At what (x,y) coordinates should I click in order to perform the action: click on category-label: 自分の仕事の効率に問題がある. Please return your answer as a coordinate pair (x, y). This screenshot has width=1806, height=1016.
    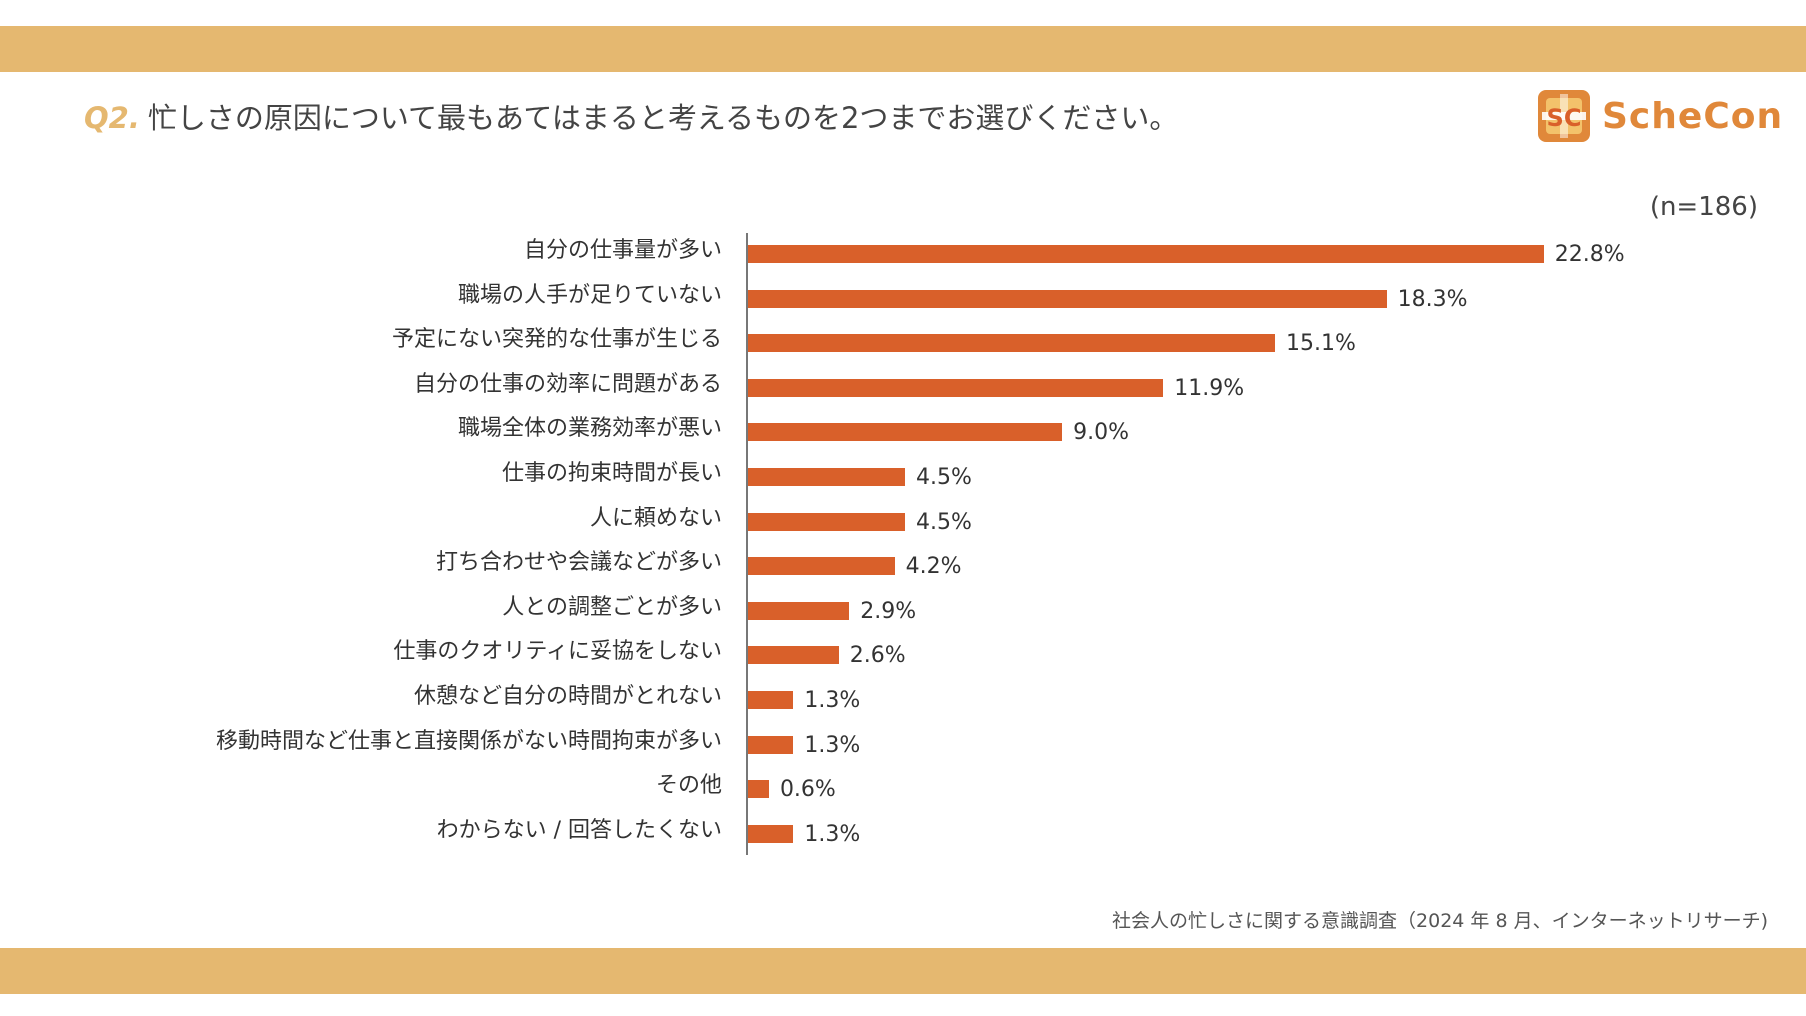
    Looking at the image, I should click on (567, 384).